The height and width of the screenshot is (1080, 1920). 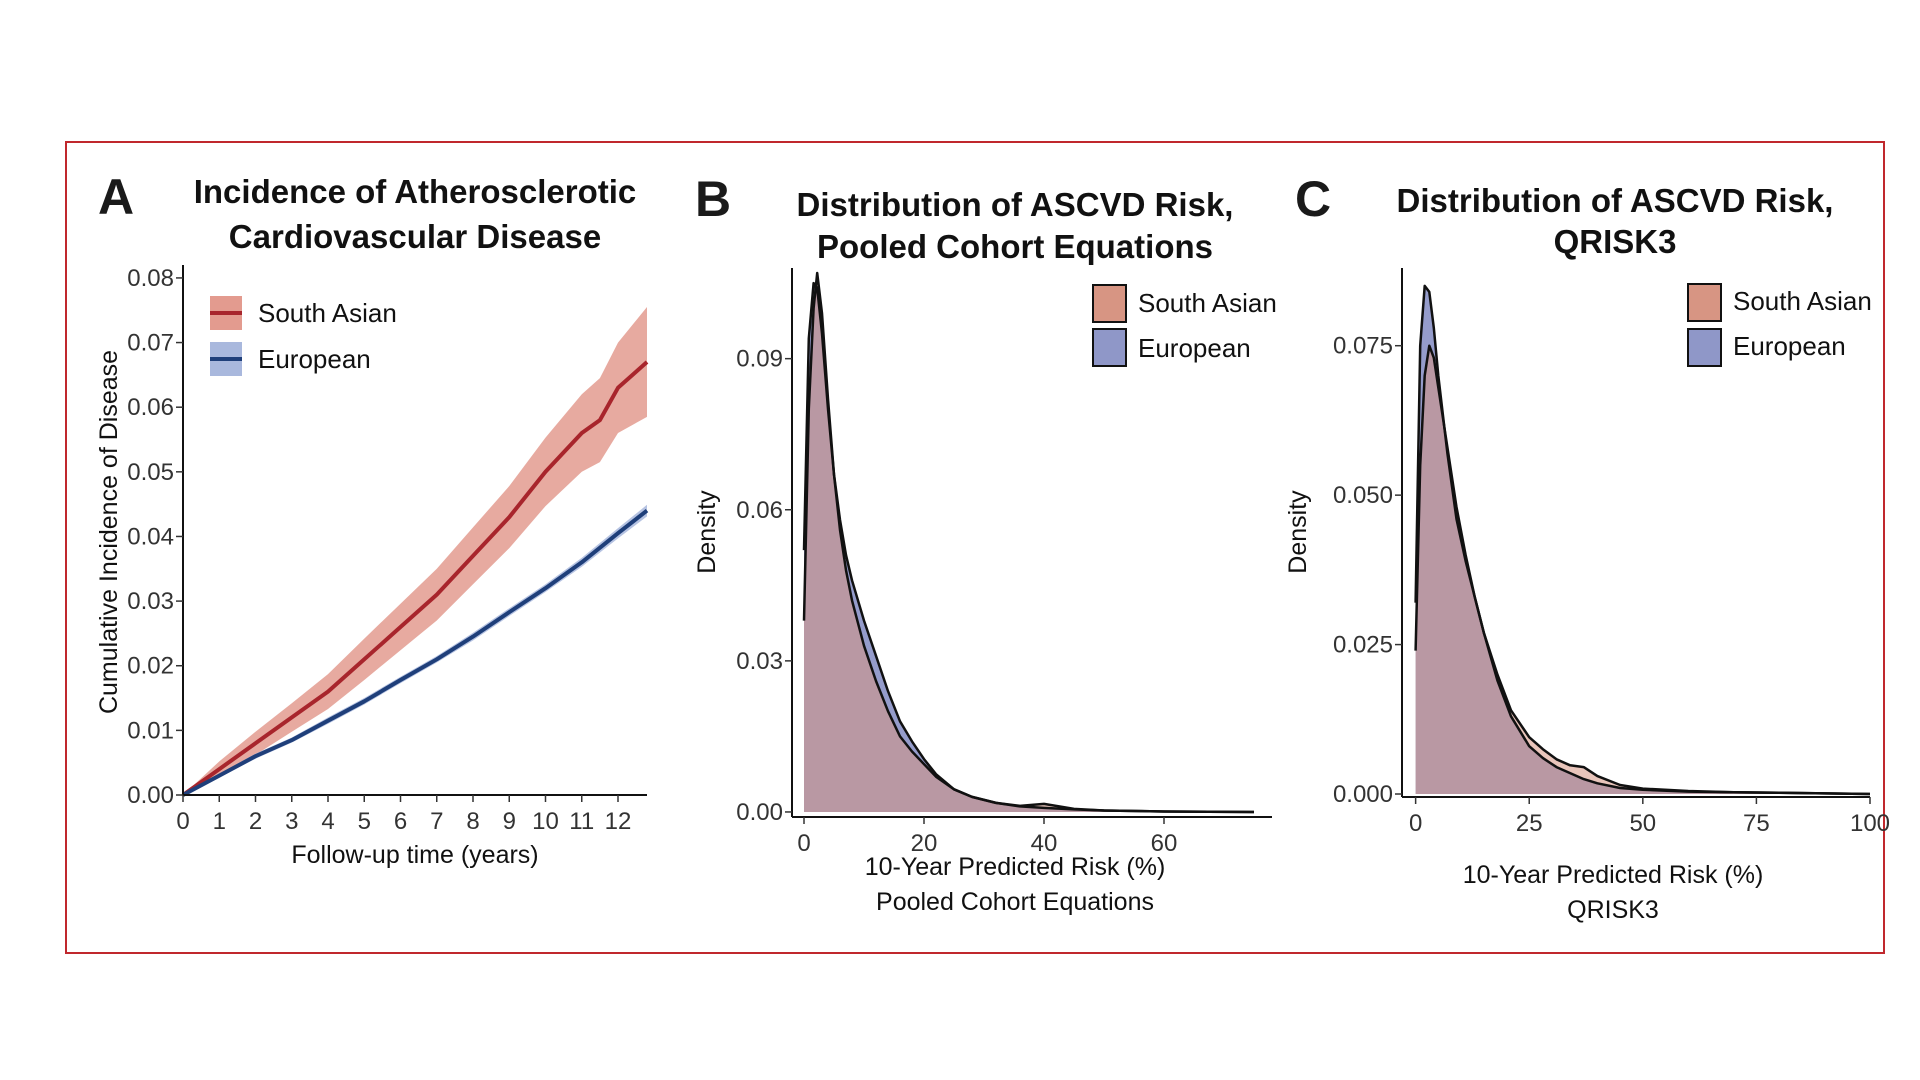 What do you see at coordinates (150, 343) in the screenshot?
I see `panel-a-y-tick-label: 0.07` at bounding box center [150, 343].